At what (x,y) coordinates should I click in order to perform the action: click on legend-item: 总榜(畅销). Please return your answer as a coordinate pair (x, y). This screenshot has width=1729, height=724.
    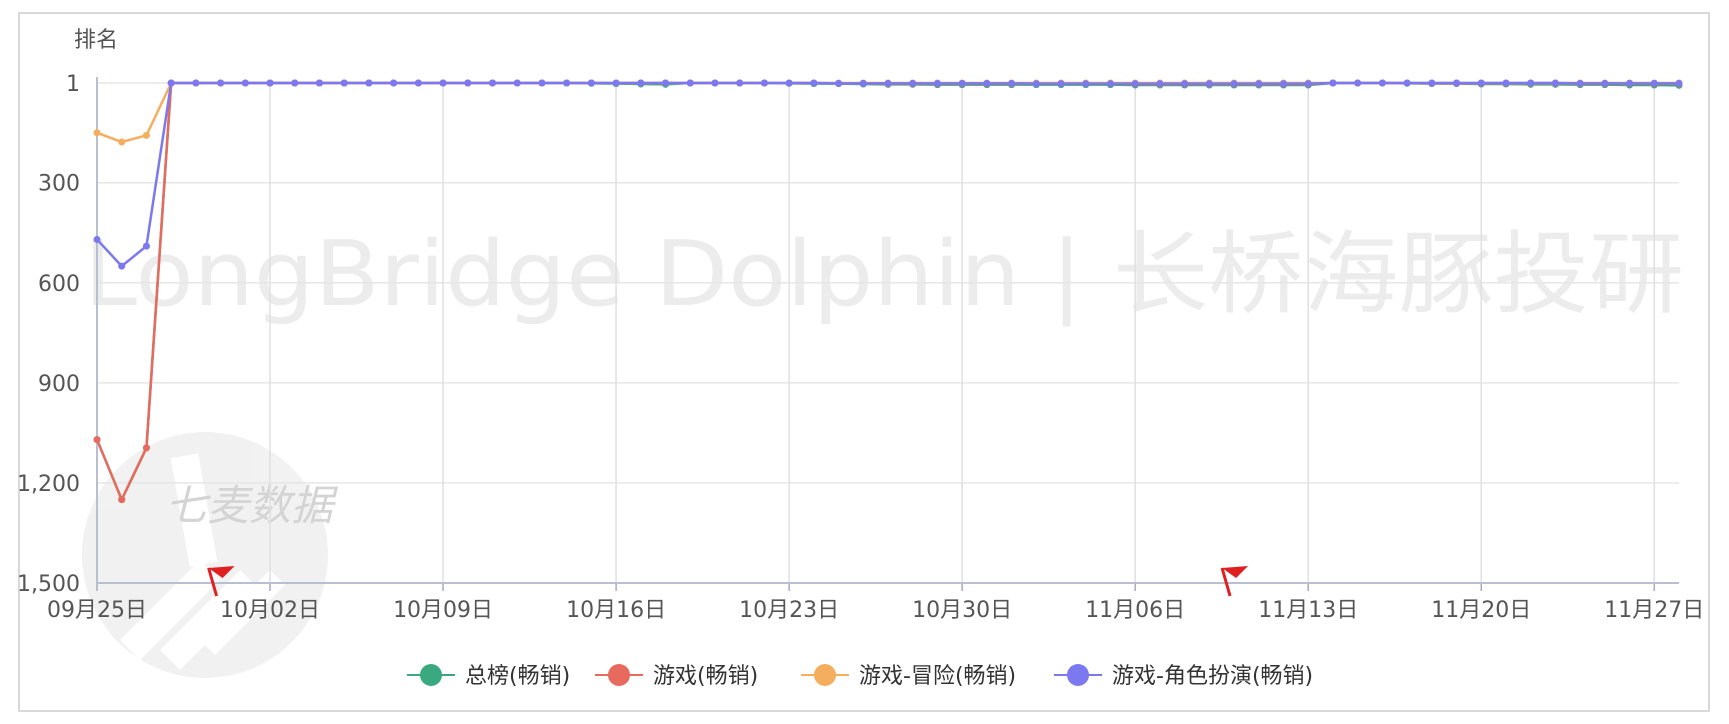
    Looking at the image, I should click on (488, 676).